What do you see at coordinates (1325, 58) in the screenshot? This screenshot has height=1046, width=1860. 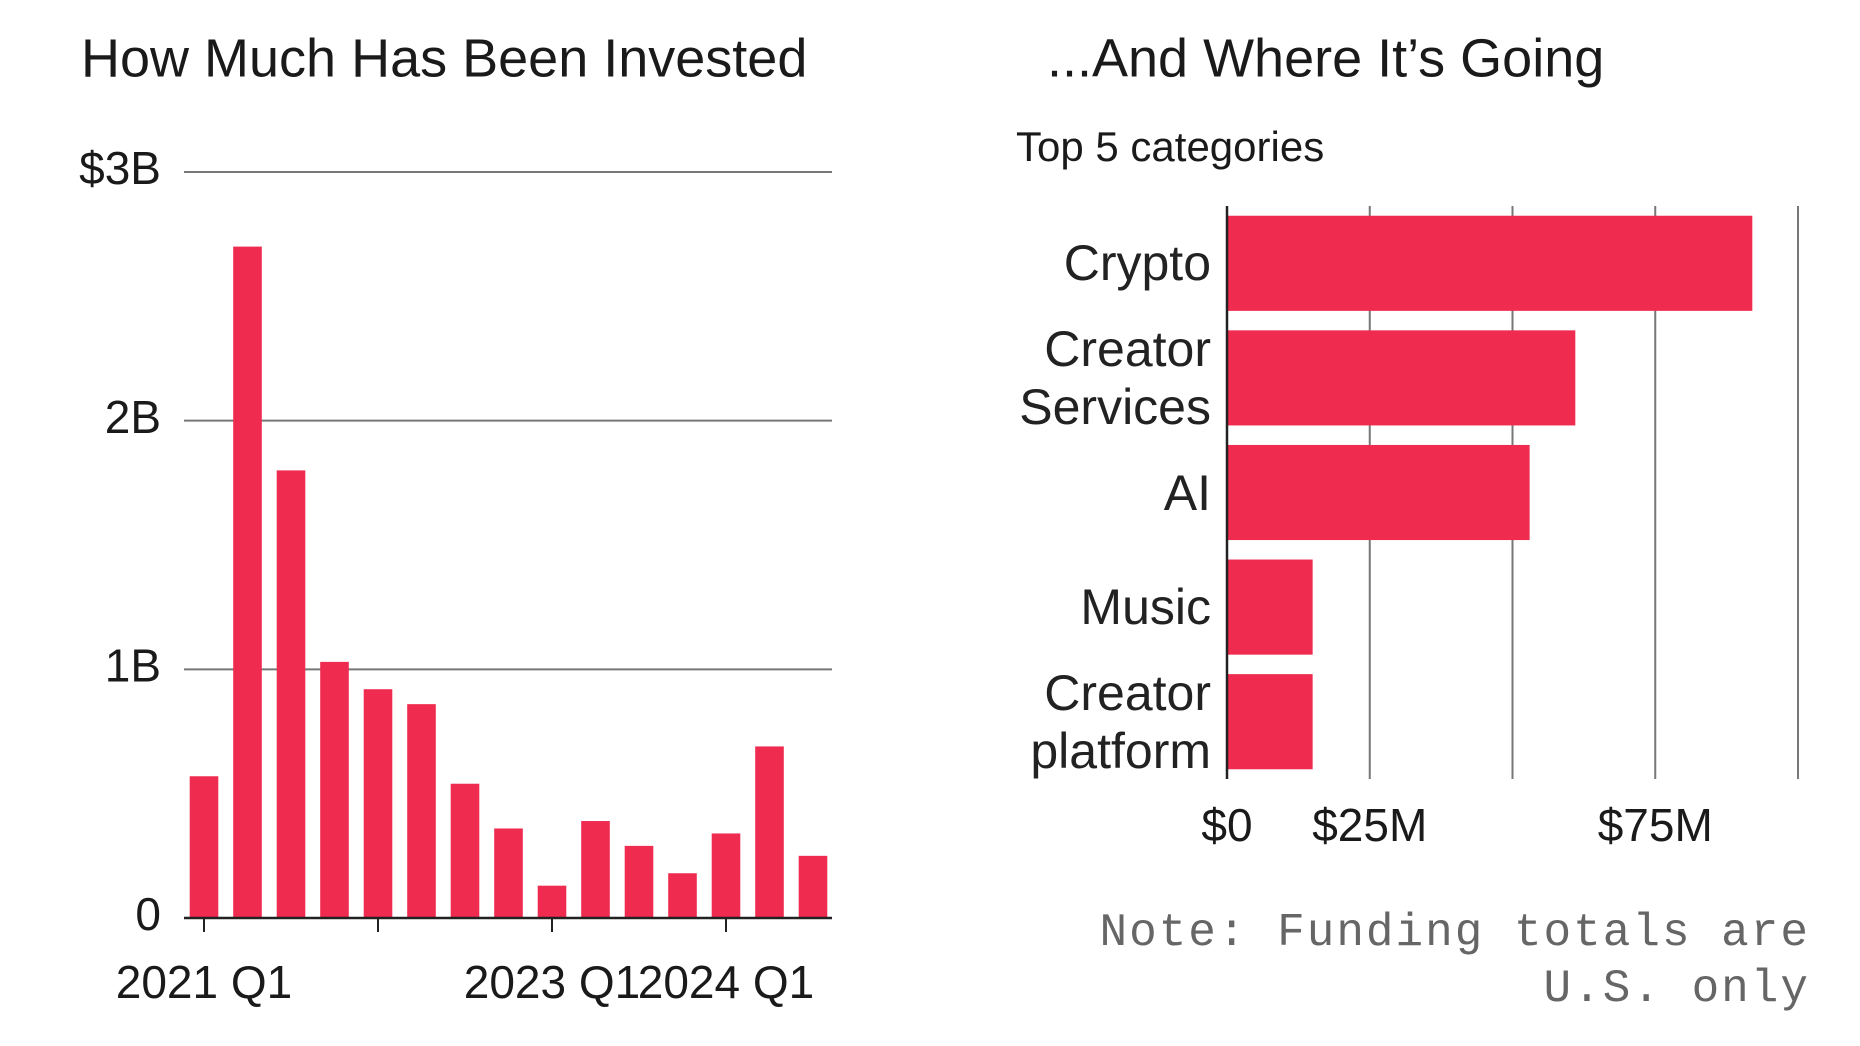 I see `chart-title: ...And Where It’s Going` at bounding box center [1325, 58].